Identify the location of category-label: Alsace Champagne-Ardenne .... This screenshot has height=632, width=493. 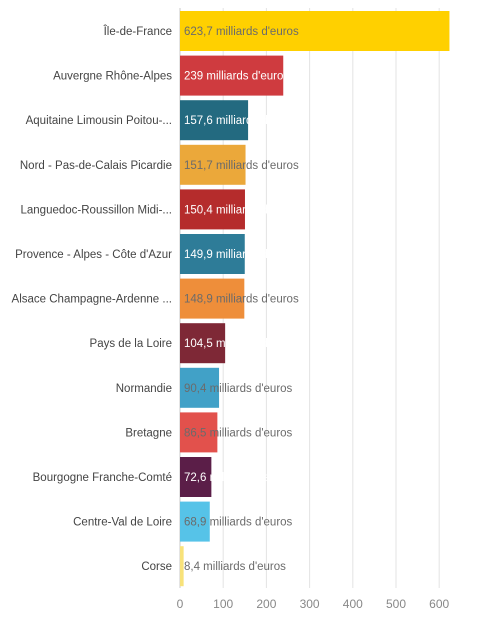
(92, 300).